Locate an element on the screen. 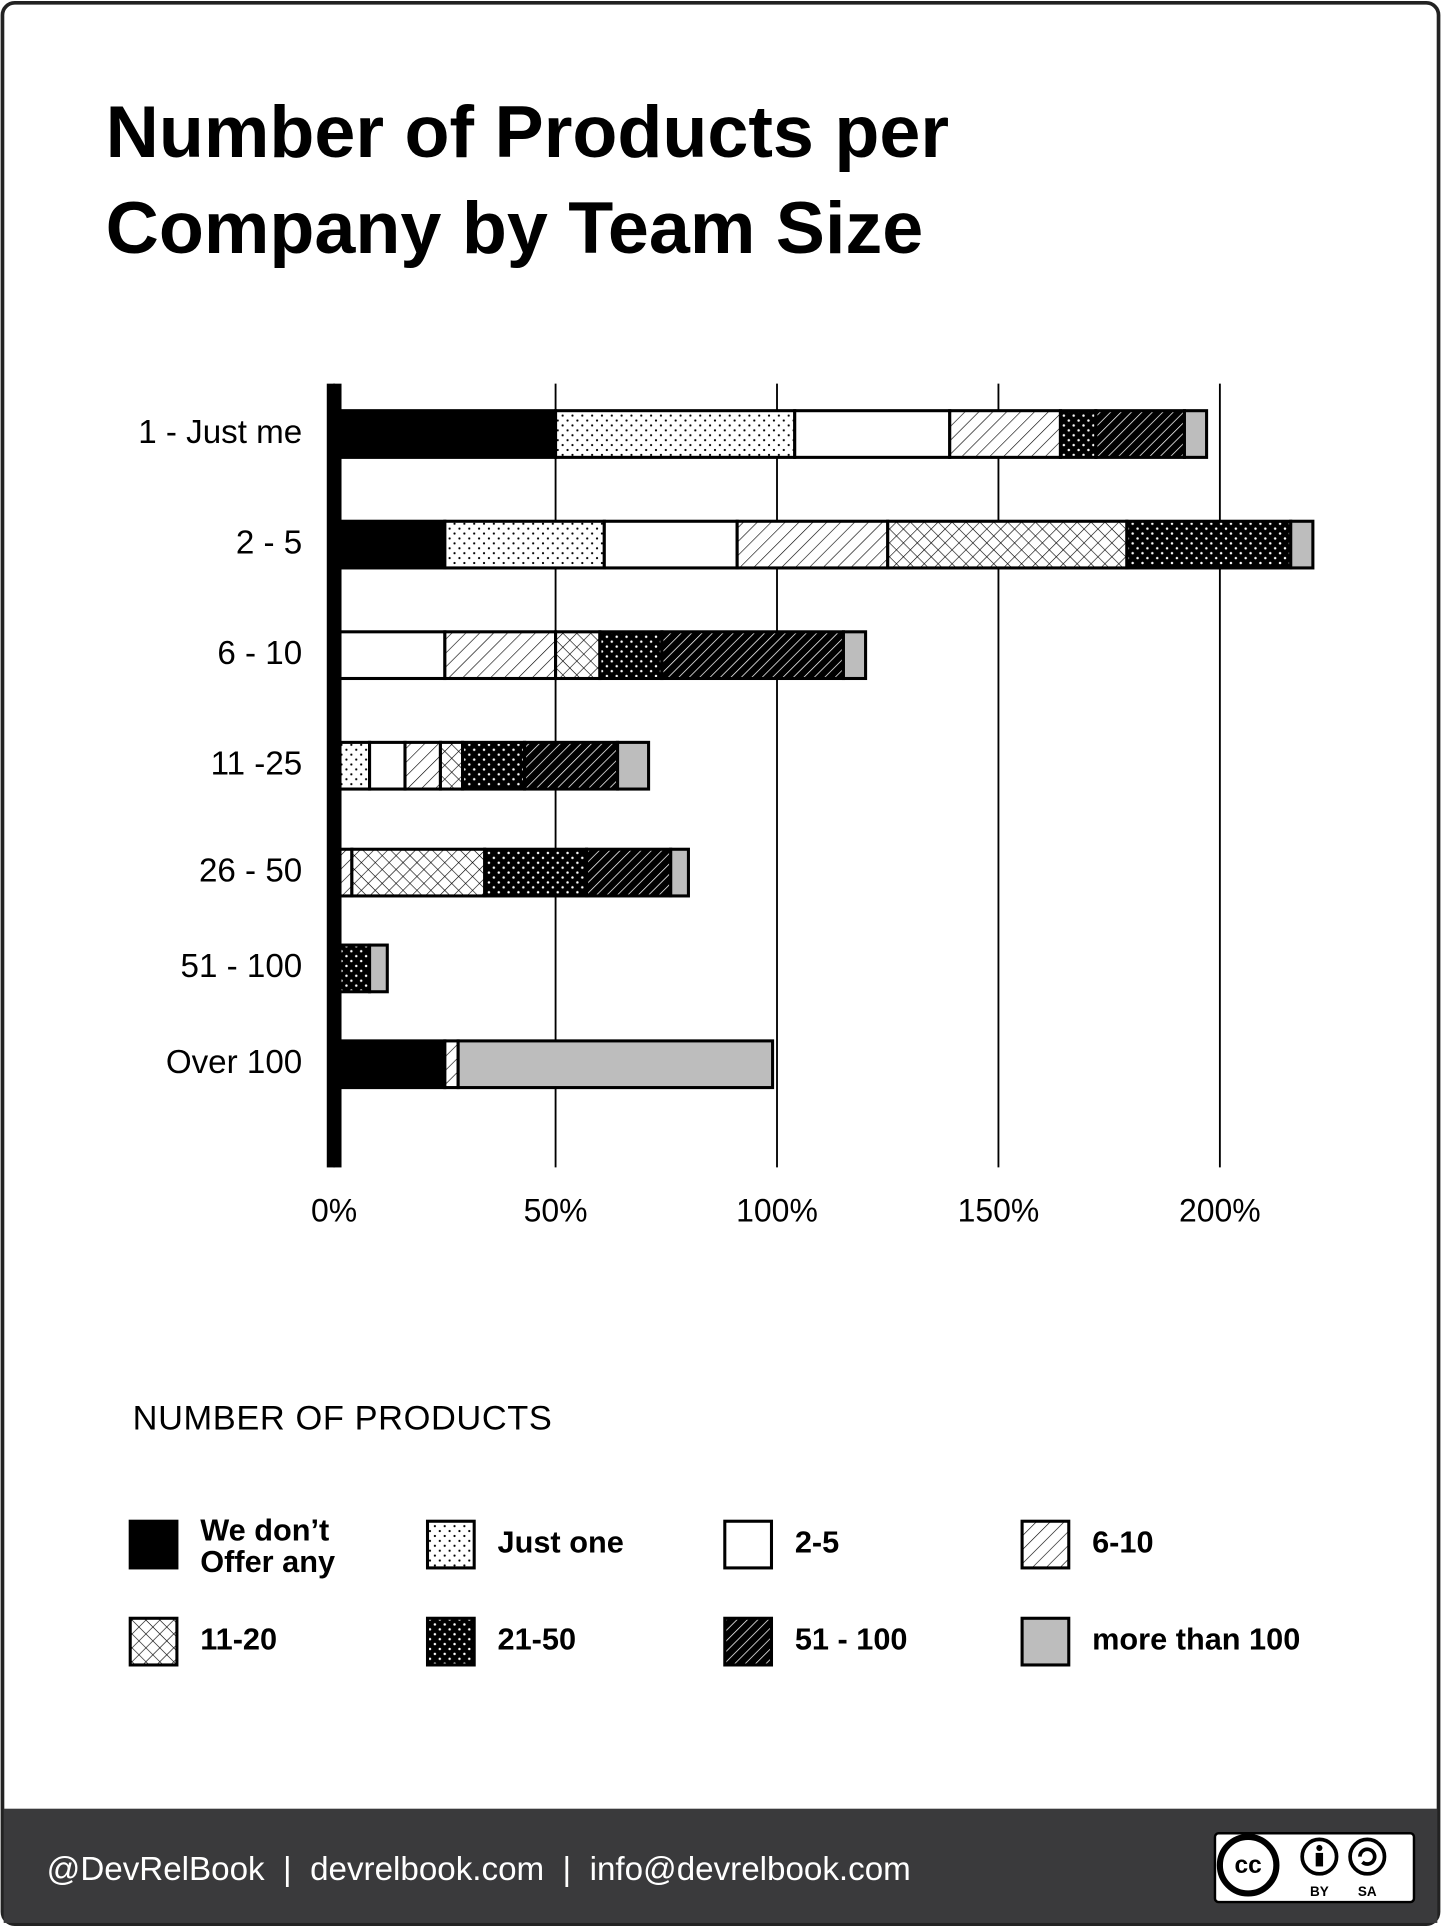 The image size is (1441, 1927). y-tick-label: 2 - 5 is located at coordinates (269, 542).